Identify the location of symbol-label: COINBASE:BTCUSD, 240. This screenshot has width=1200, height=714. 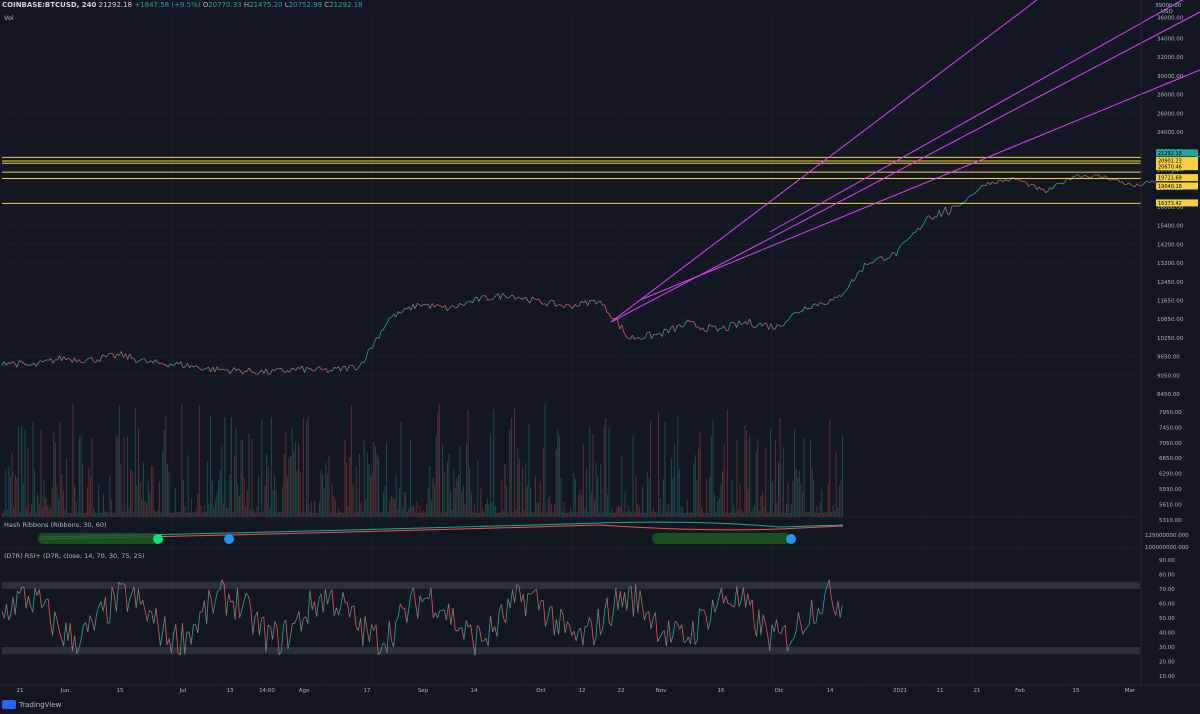
(49, 5).